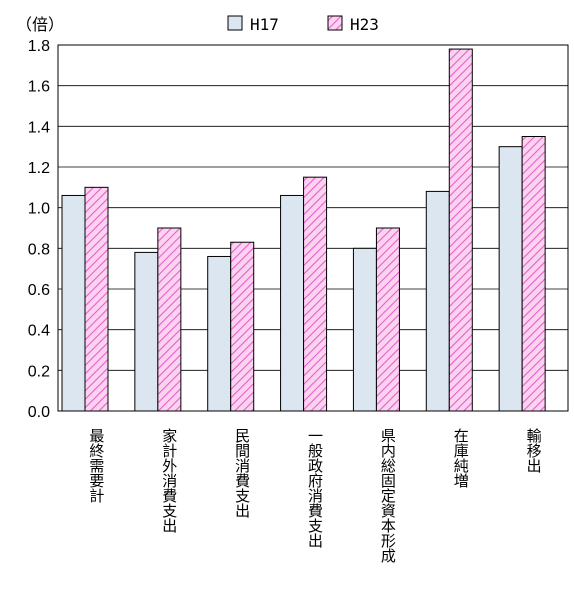 Image resolution: width=574 pixels, height=590 pixels. What do you see at coordinates (39, 371) in the screenshot?
I see `y-tick-label: 0.2` at bounding box center [39, 371].